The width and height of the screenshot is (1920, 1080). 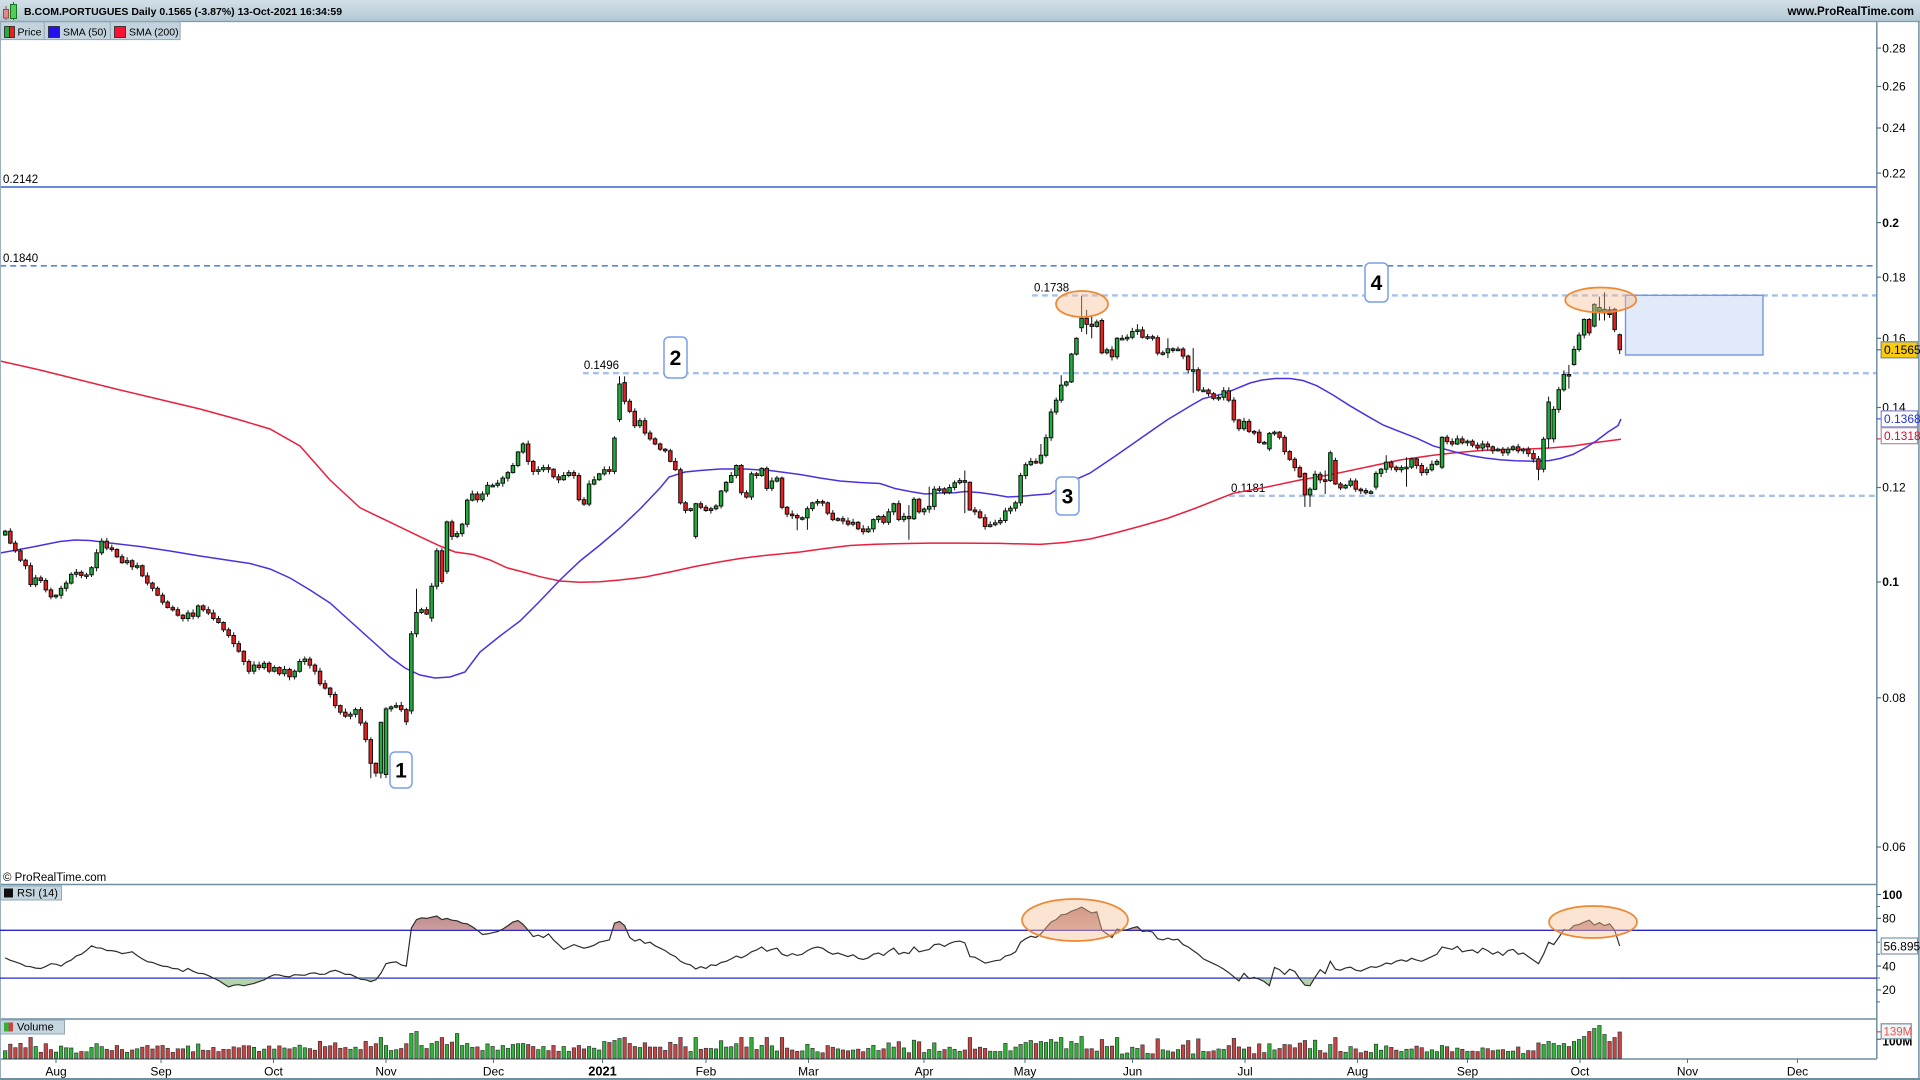 I want to click on svg-text: 2021, so click(x=602, y=1071).